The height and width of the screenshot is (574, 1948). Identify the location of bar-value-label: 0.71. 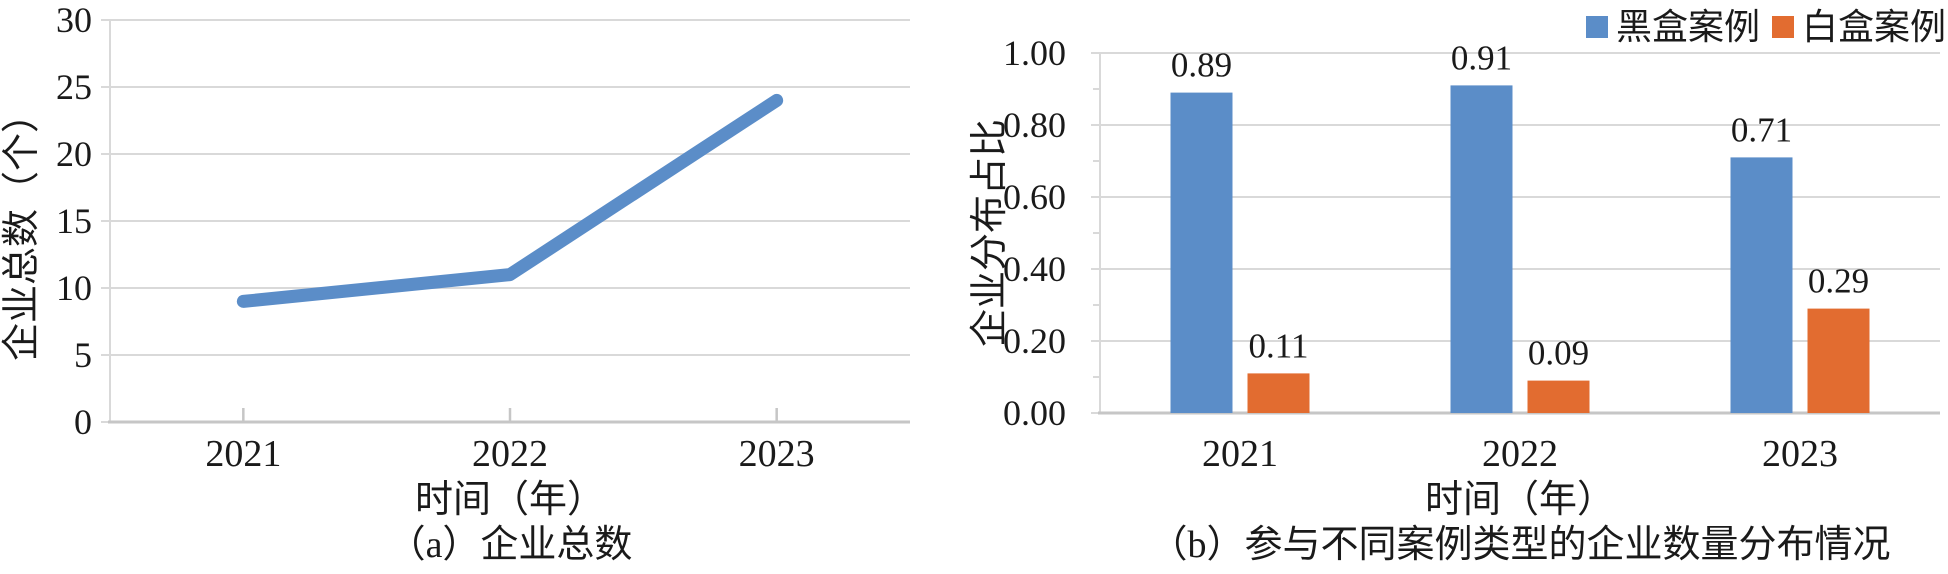
(1761, 129).